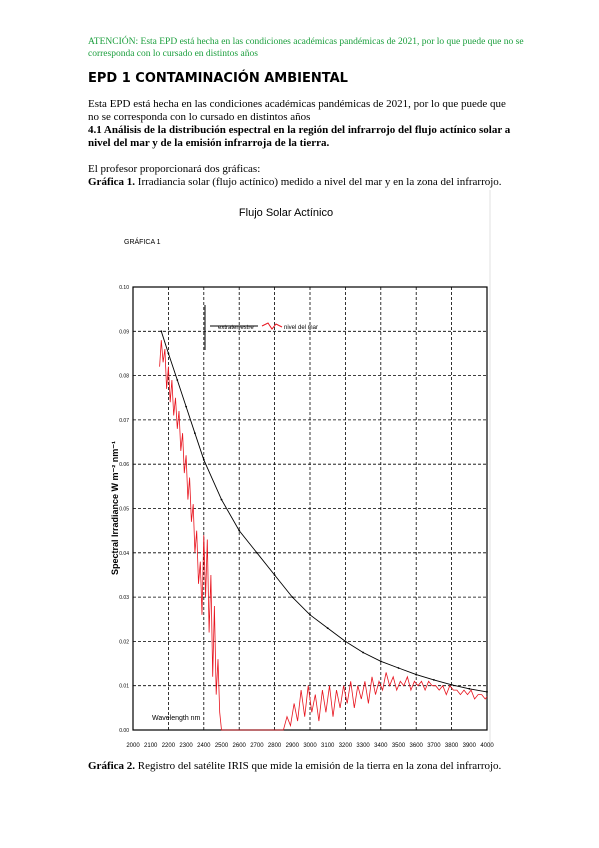  I want to click on y-tick-label: 0.09, so click(124, 332).